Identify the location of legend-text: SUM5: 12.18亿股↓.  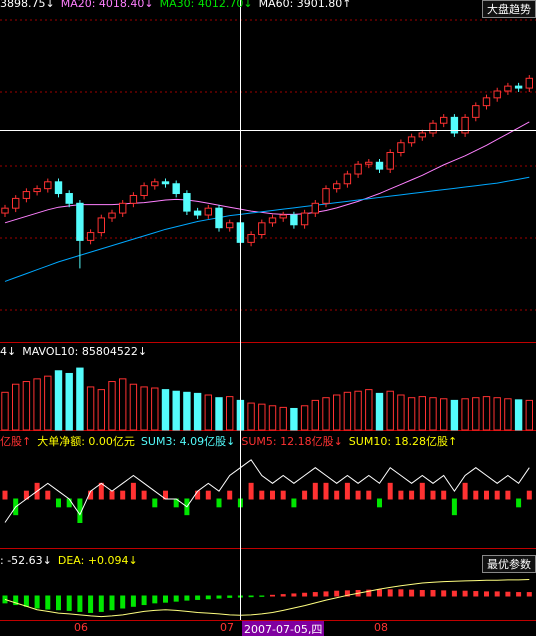
(292, 441).